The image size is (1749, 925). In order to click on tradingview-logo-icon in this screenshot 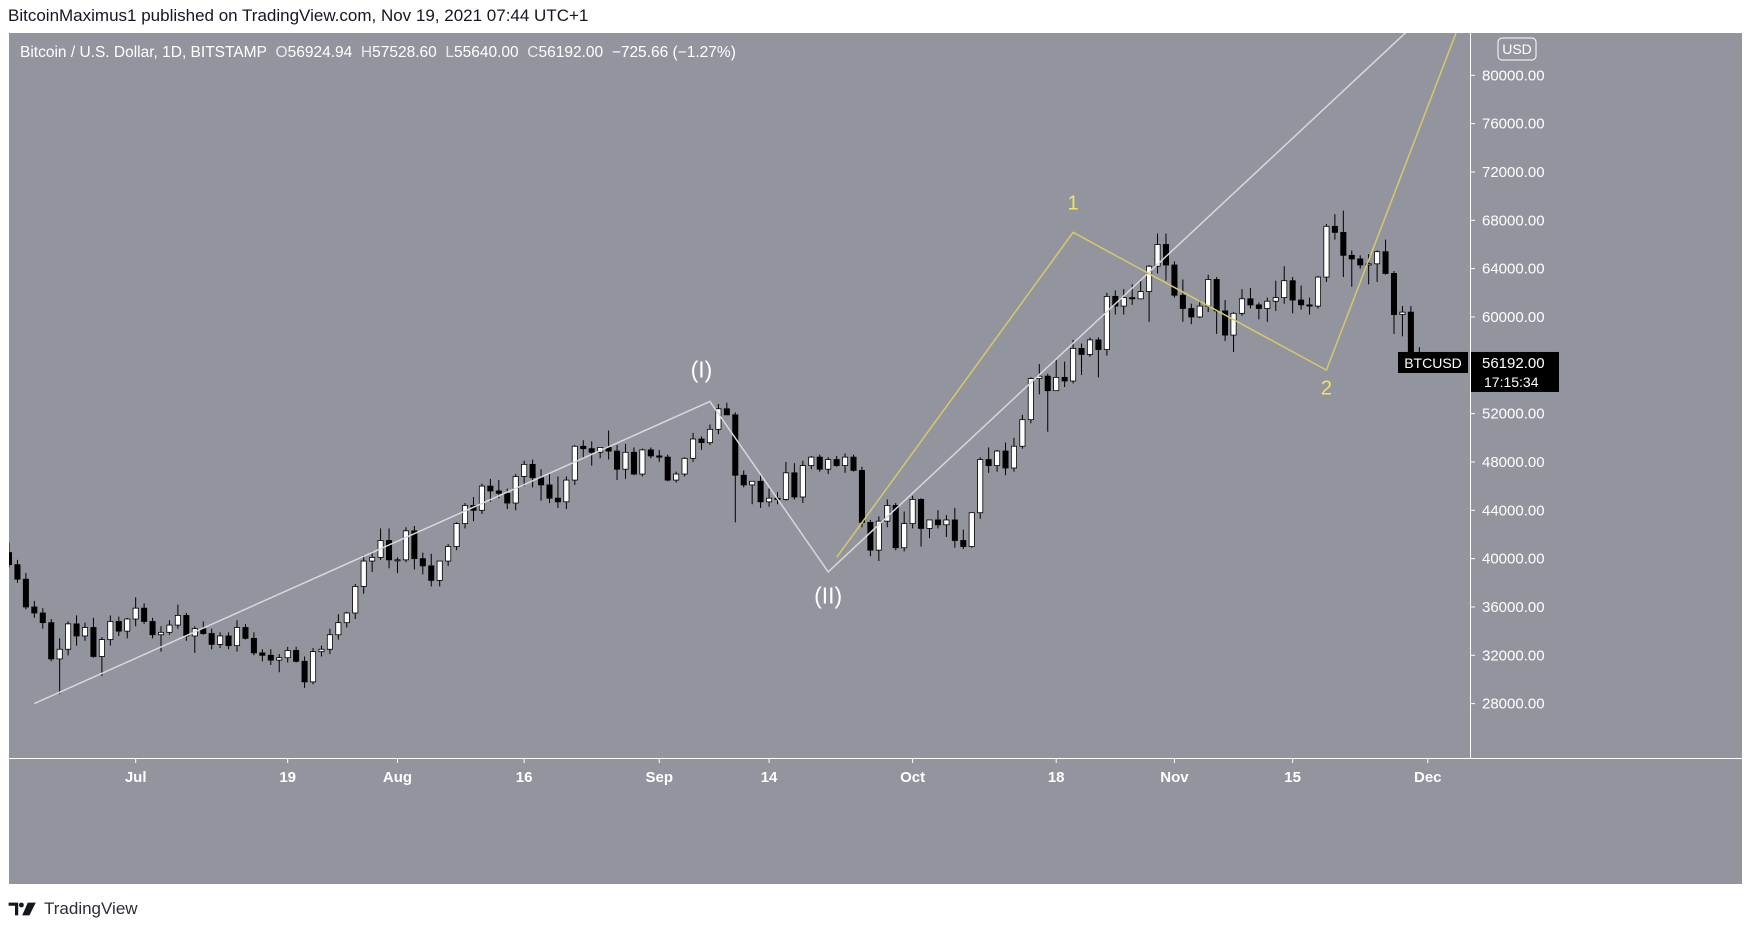, I will do `click(22, 909)`.